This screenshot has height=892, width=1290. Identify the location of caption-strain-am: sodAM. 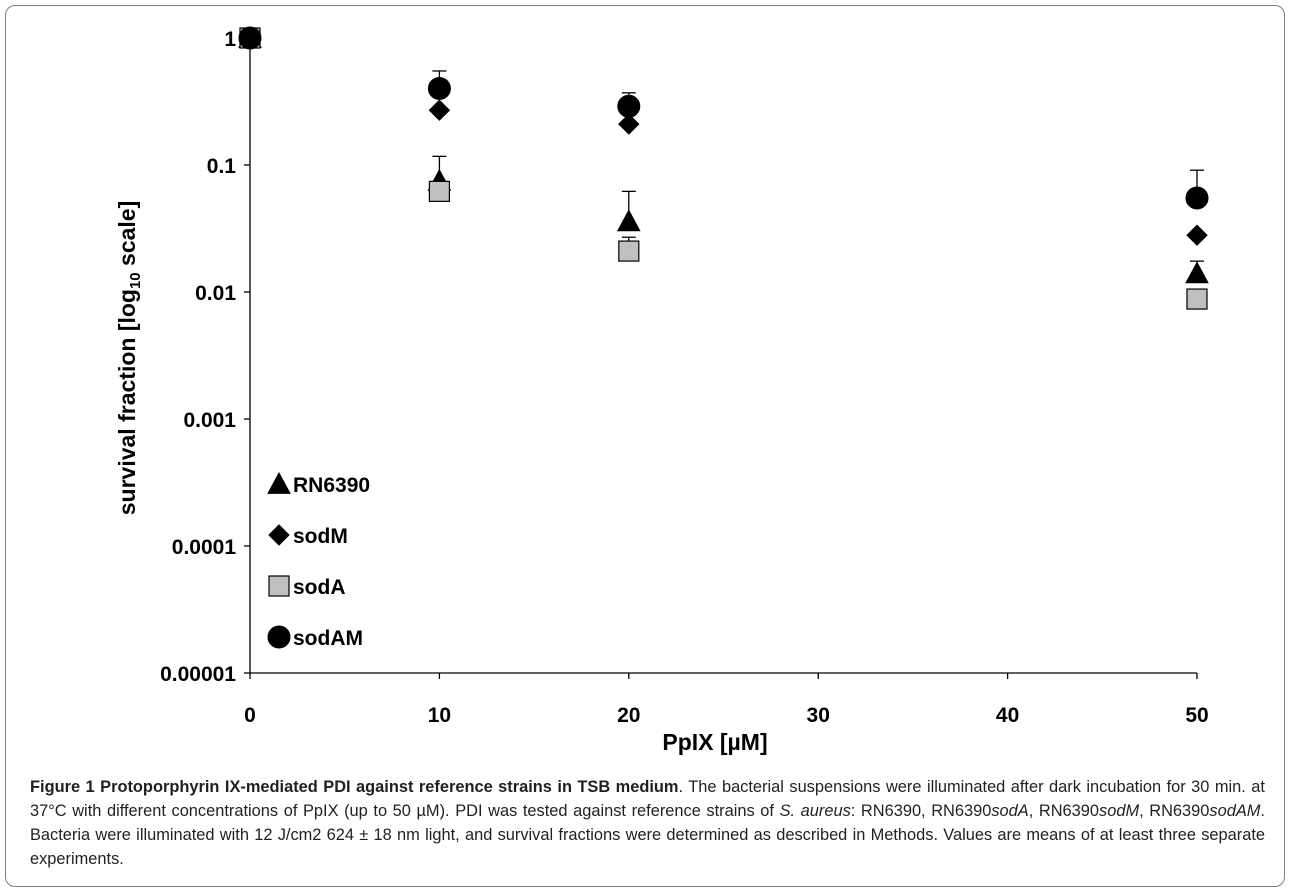
(1235, 811).